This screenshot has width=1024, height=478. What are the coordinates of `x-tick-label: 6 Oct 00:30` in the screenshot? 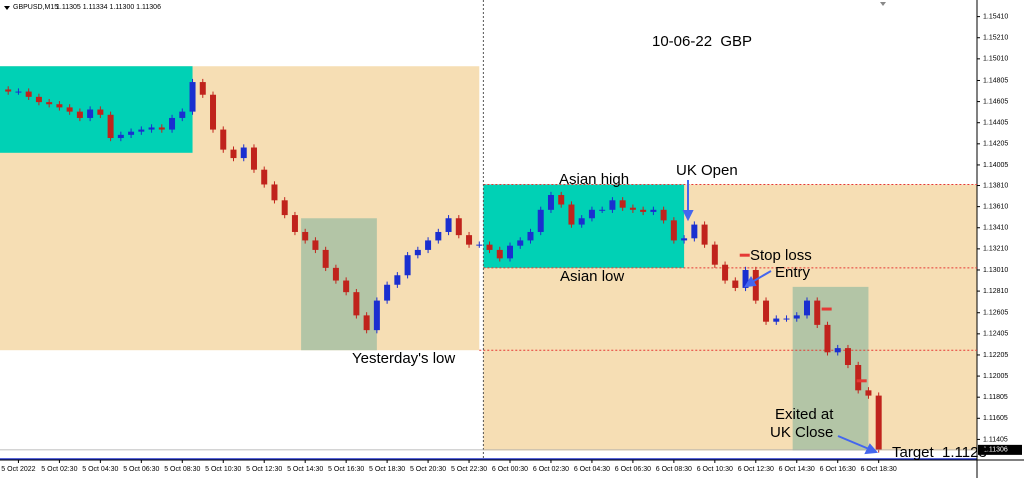 It's located at (510, 469).